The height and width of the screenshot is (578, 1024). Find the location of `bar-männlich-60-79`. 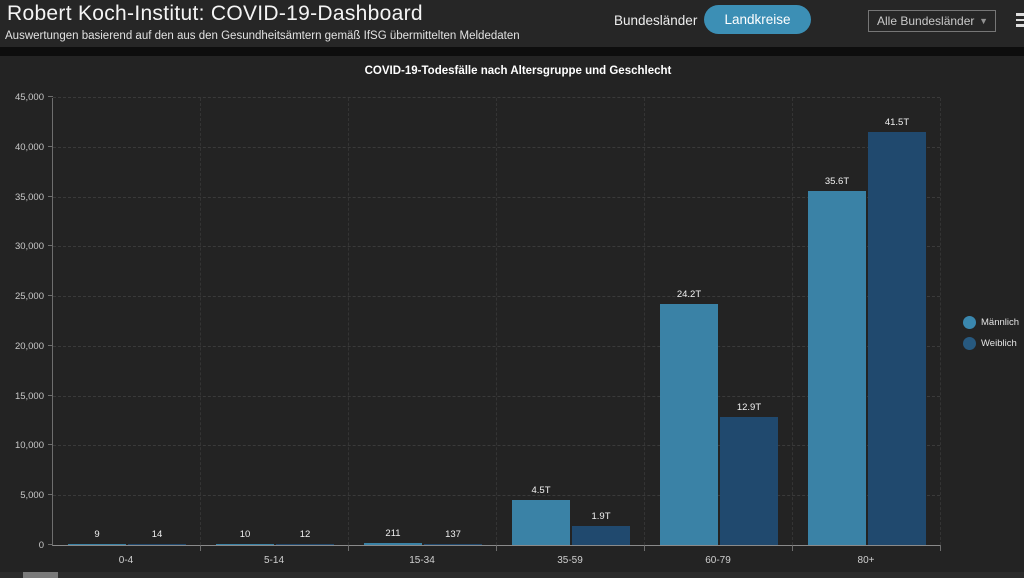

bar-männlich-60-79 is located at coordinates (689, 424).